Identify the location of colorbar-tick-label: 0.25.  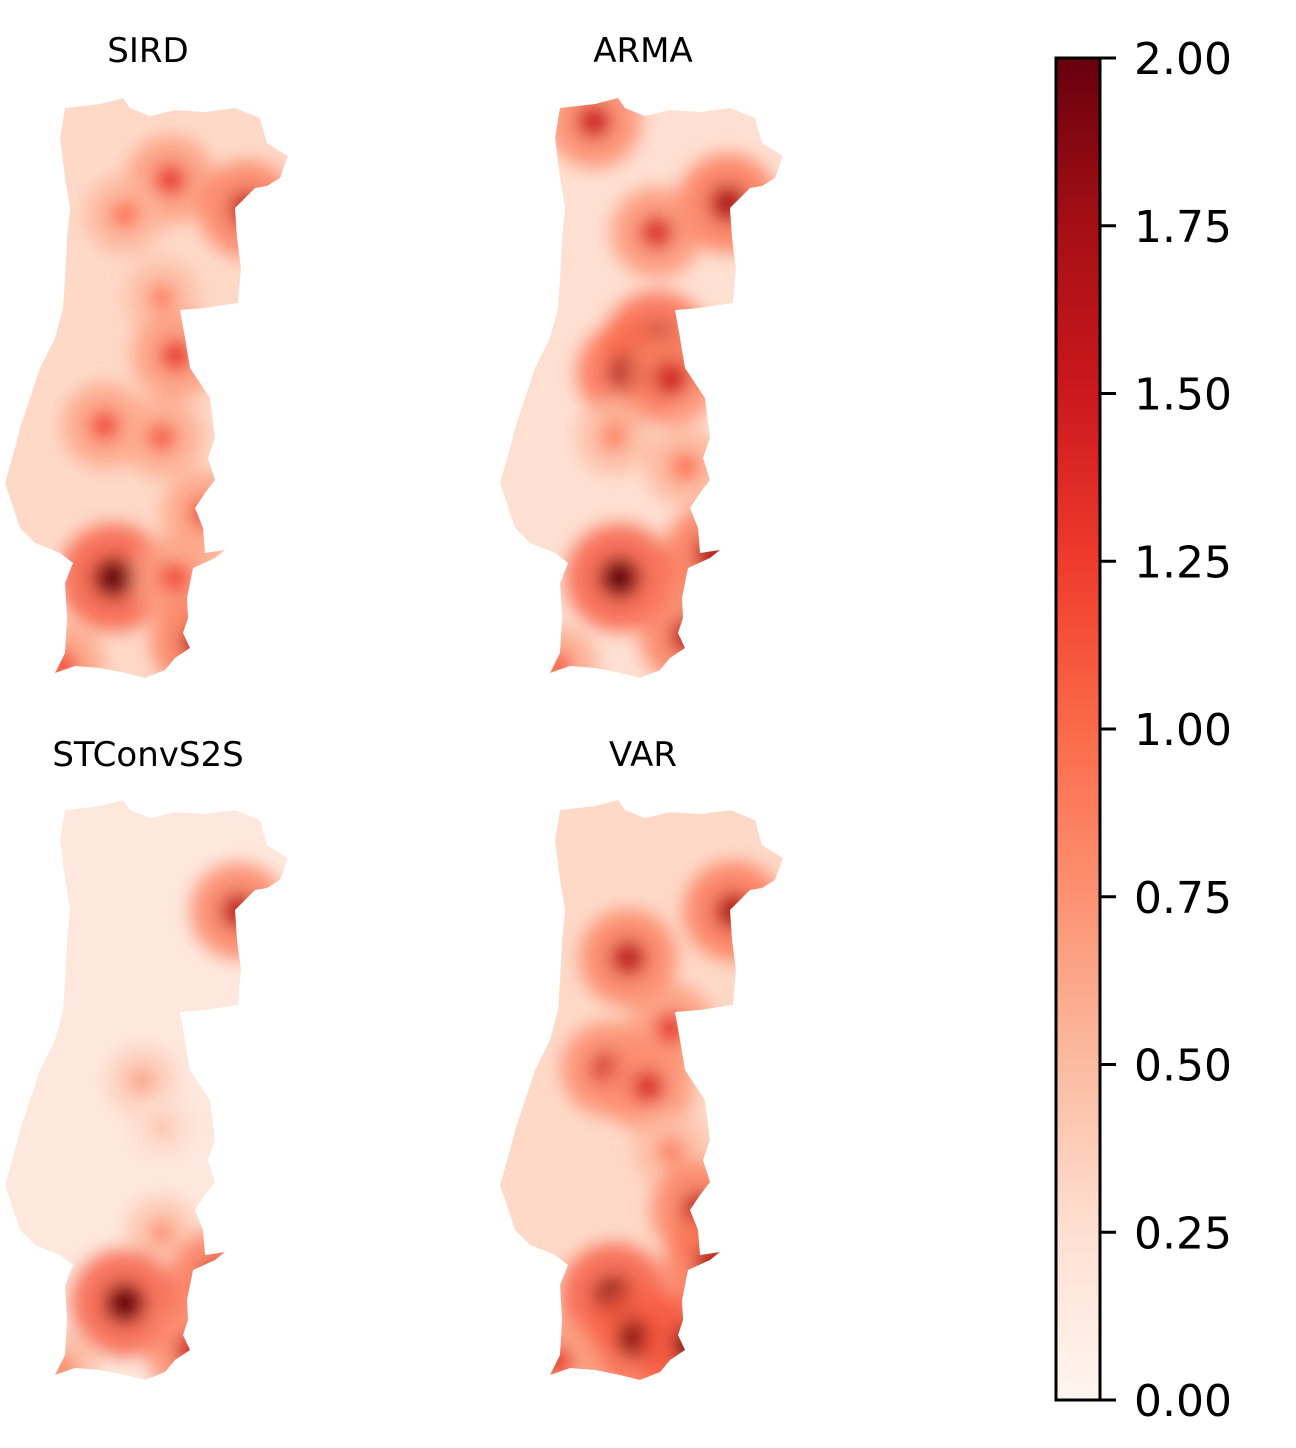
(1183, 1233).